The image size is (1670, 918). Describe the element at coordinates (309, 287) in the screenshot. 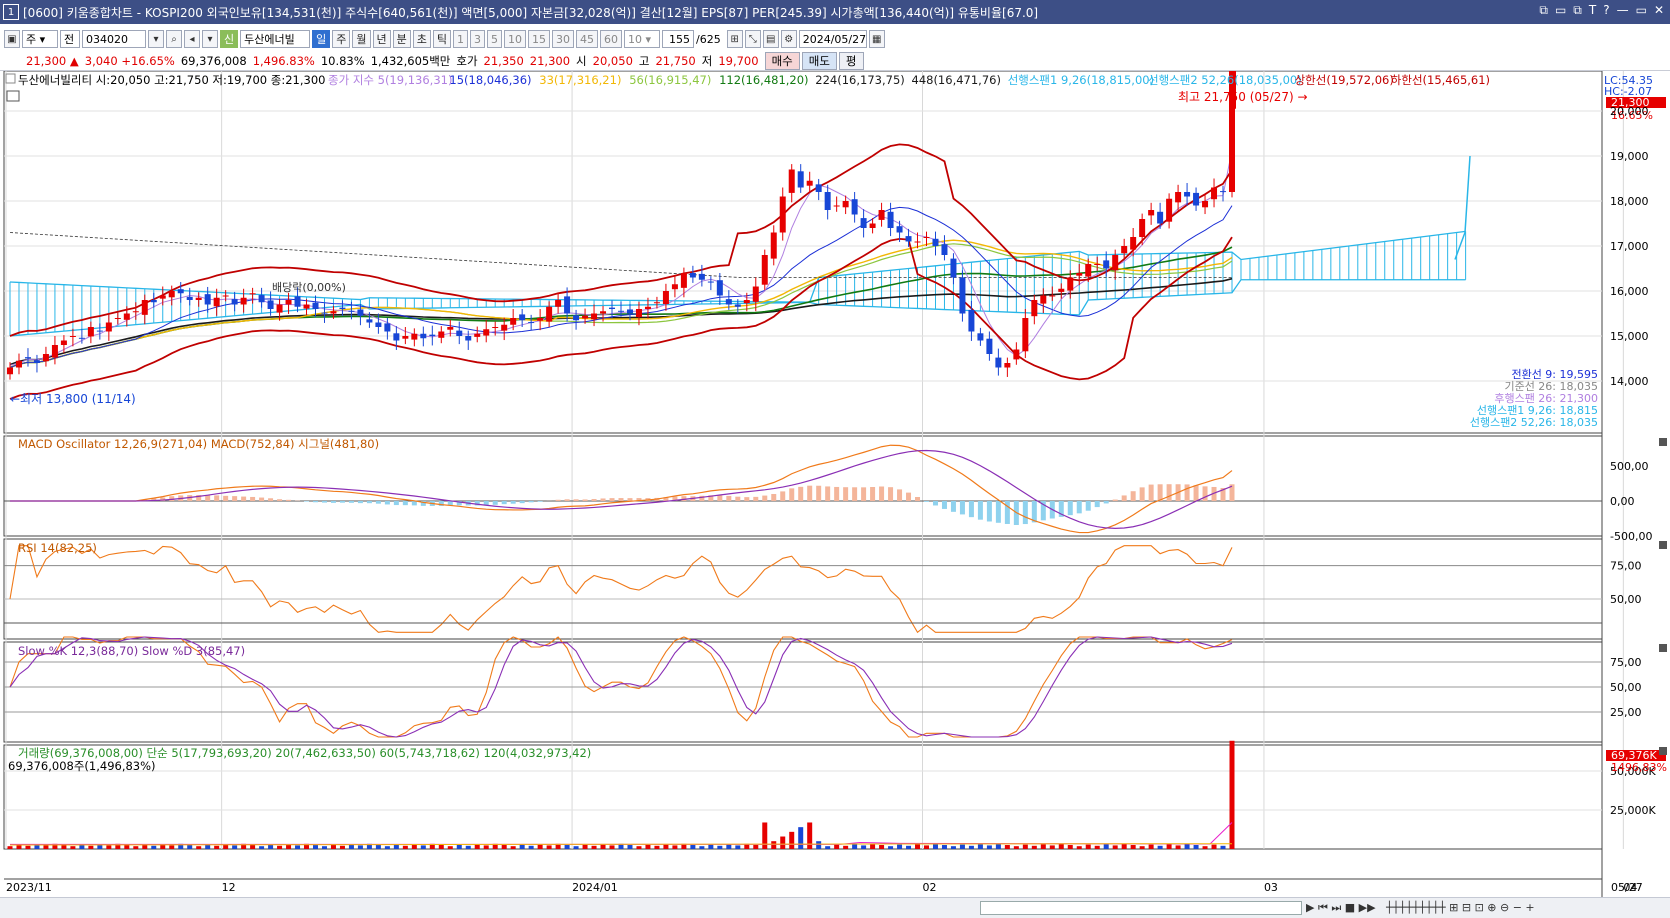

I see `dividend-annotation: 배당락(0,00%)` at that location.